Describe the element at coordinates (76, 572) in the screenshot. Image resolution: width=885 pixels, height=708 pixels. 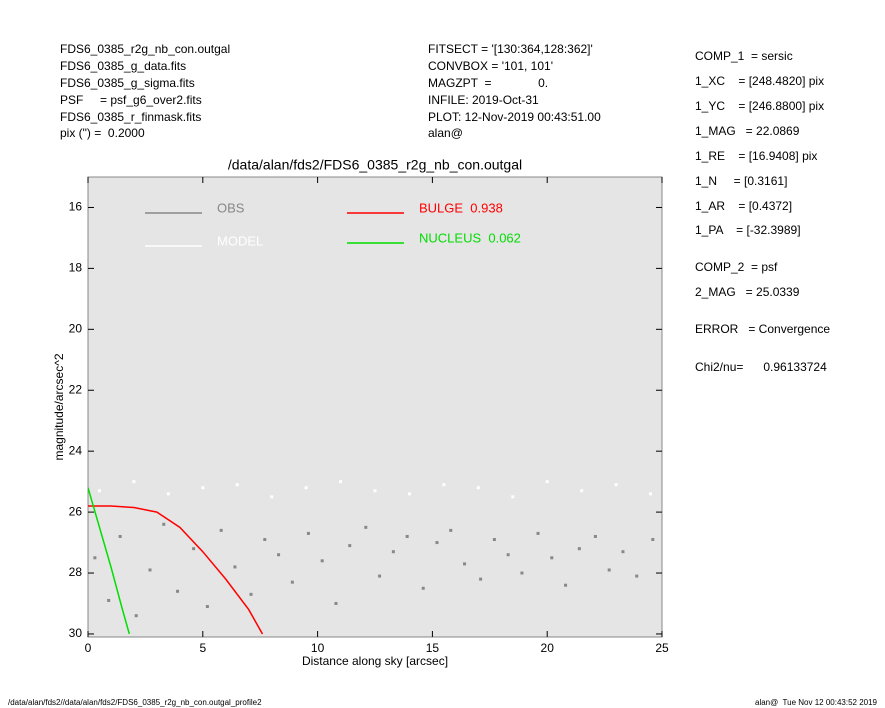
I see `y-tick-label: 28` at that location.